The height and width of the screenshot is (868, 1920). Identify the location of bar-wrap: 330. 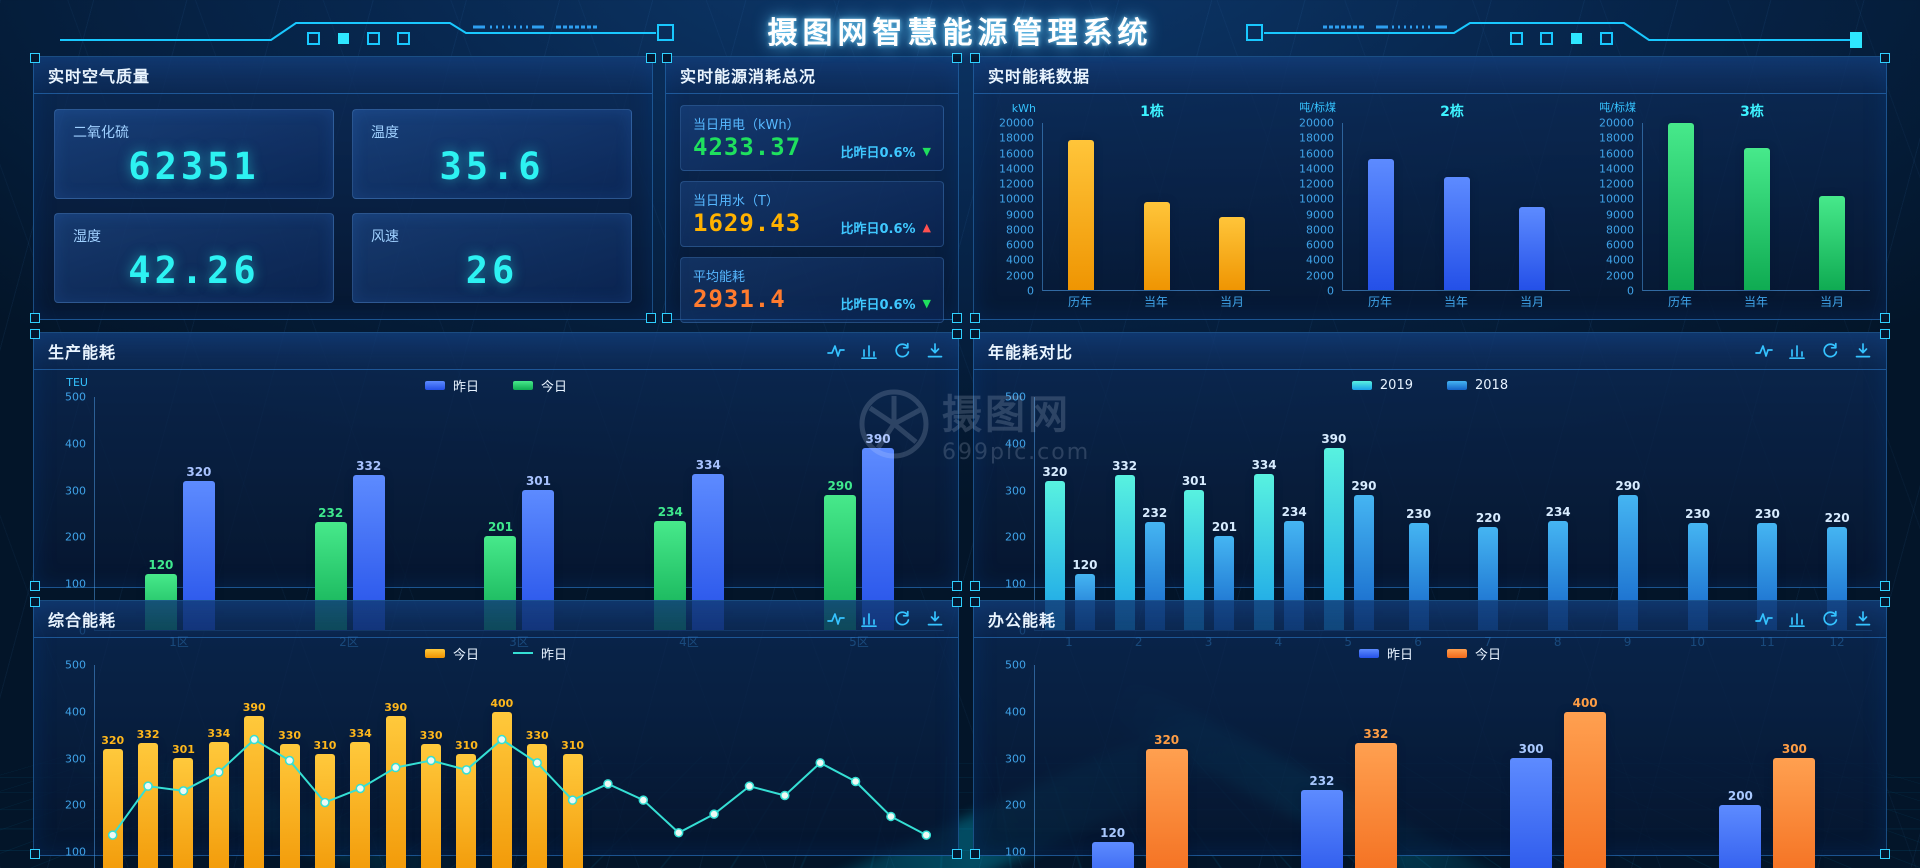
(431, 766).